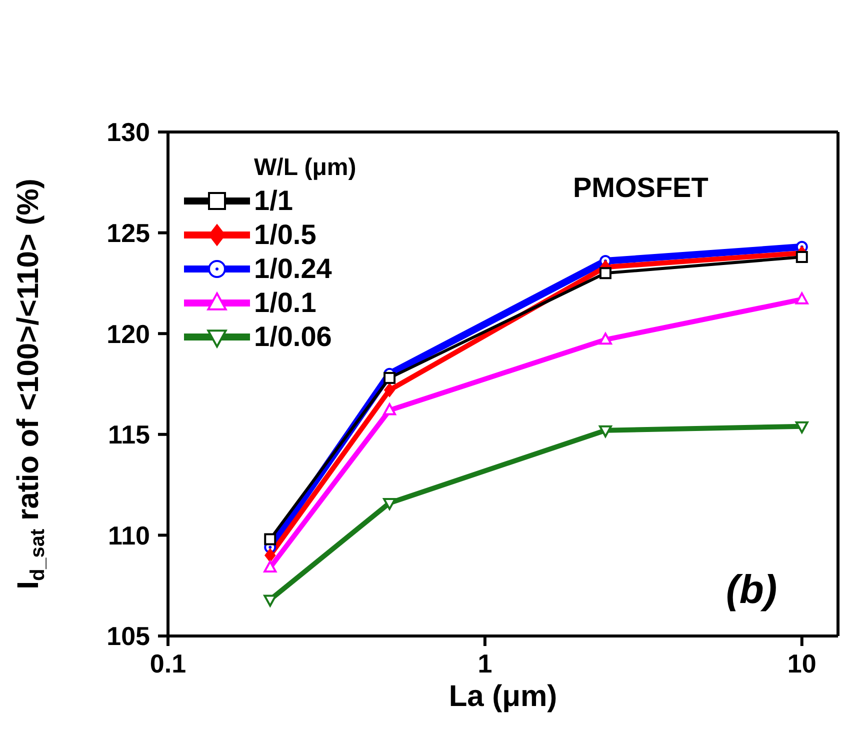  Describe the element at coordinates (273, 201) in the screenshot. I see `legend-label: 1/1` at that location.